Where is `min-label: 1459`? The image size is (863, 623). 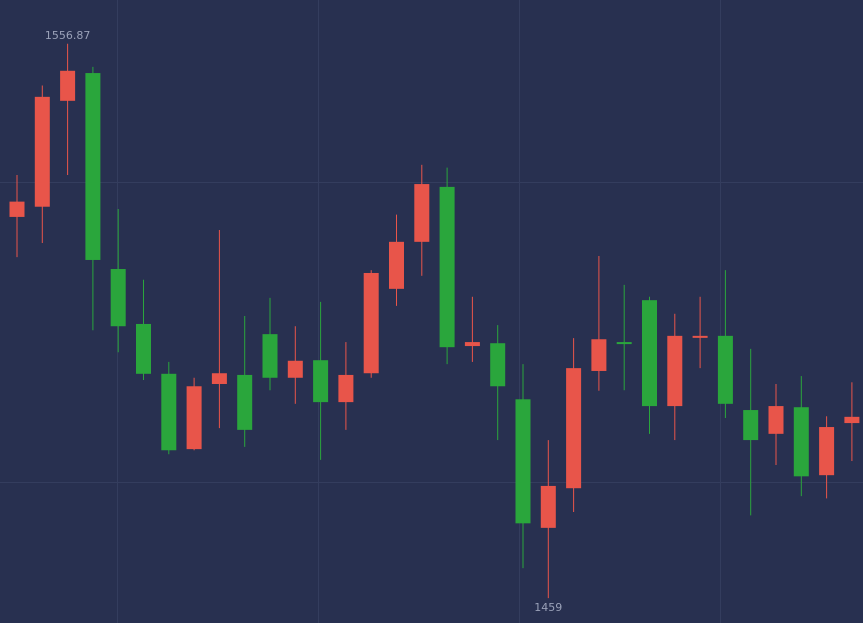 min-label: 1459 is located at coordinates (548, 607).